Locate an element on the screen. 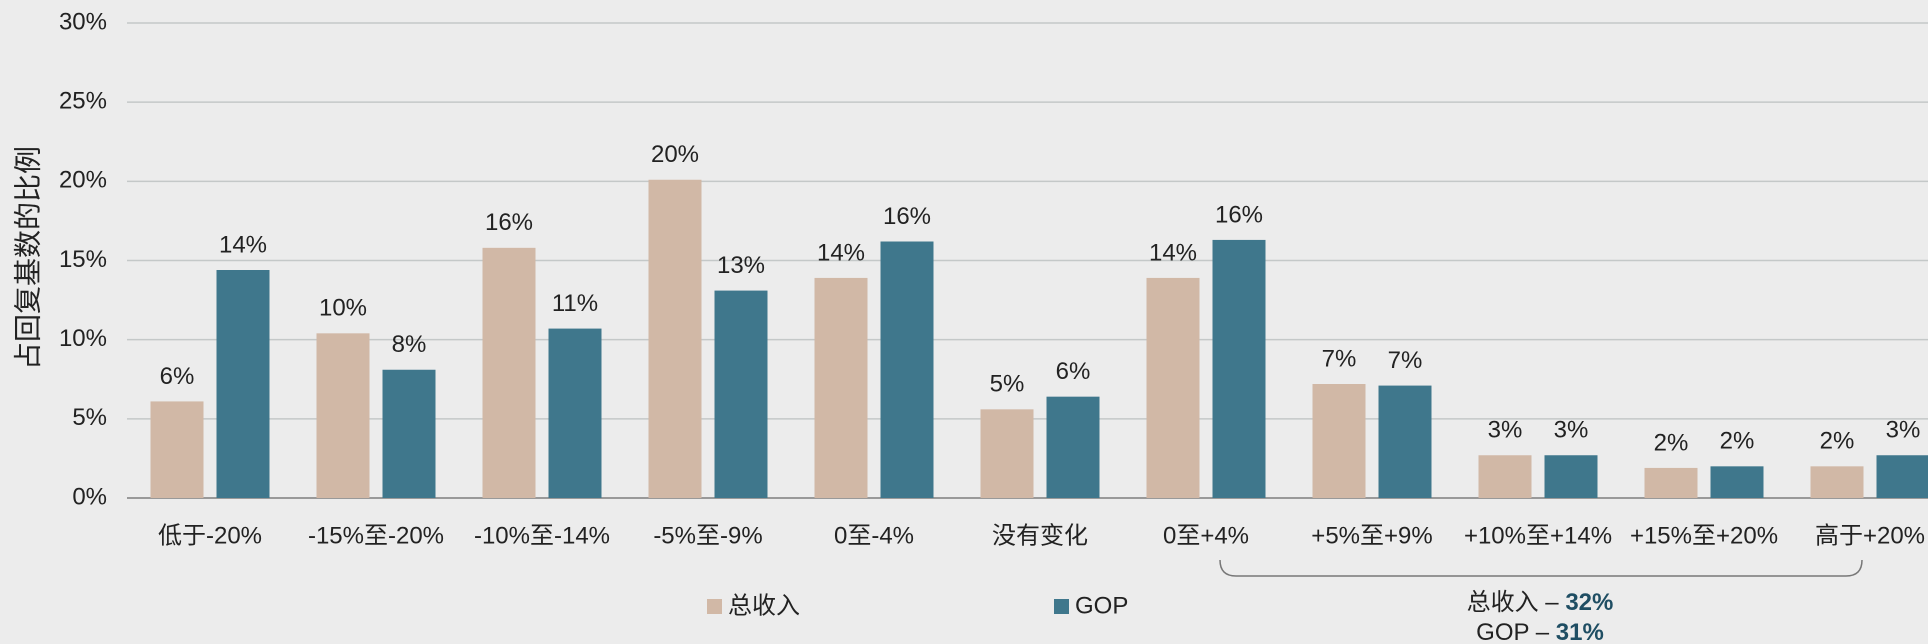 The image size is (1928, 644). note-label: 总收入 – is located at coordinates (1513, 602).